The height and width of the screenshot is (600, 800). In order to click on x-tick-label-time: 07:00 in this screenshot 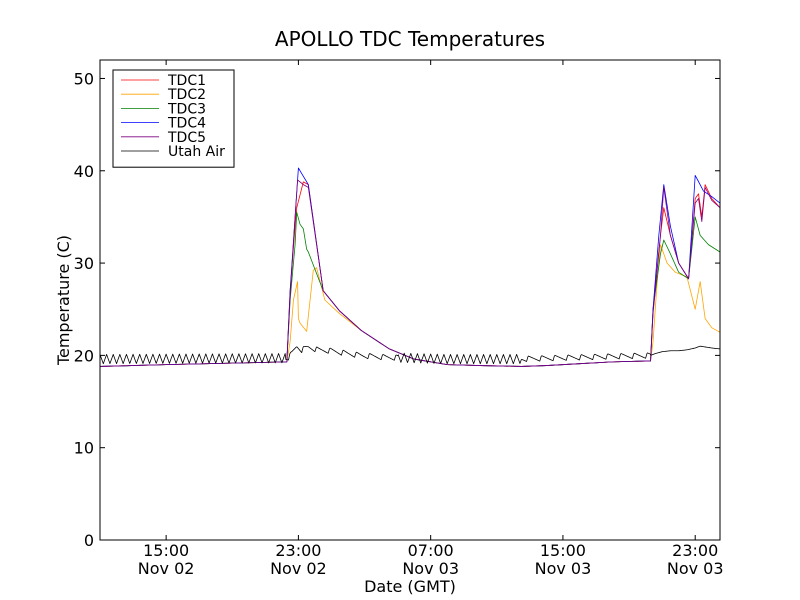, I will do `click(431, 550)`.